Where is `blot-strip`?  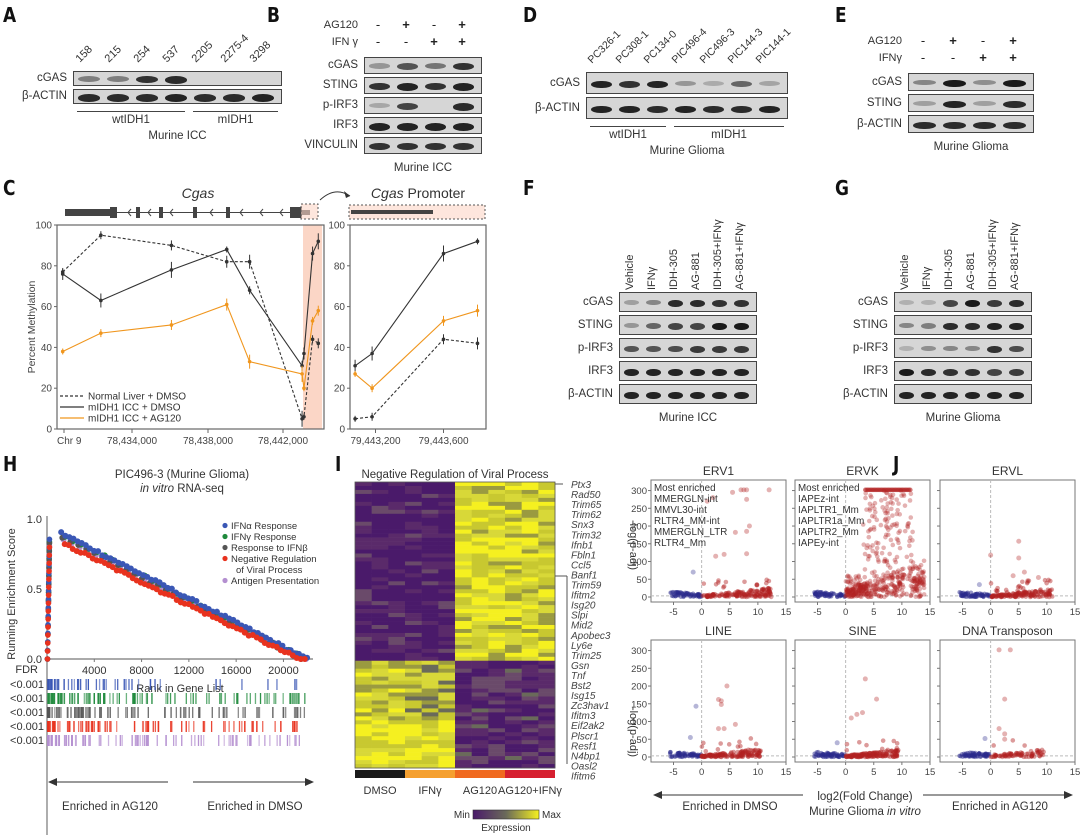
blot-strip is located at coordinates (177, 96).